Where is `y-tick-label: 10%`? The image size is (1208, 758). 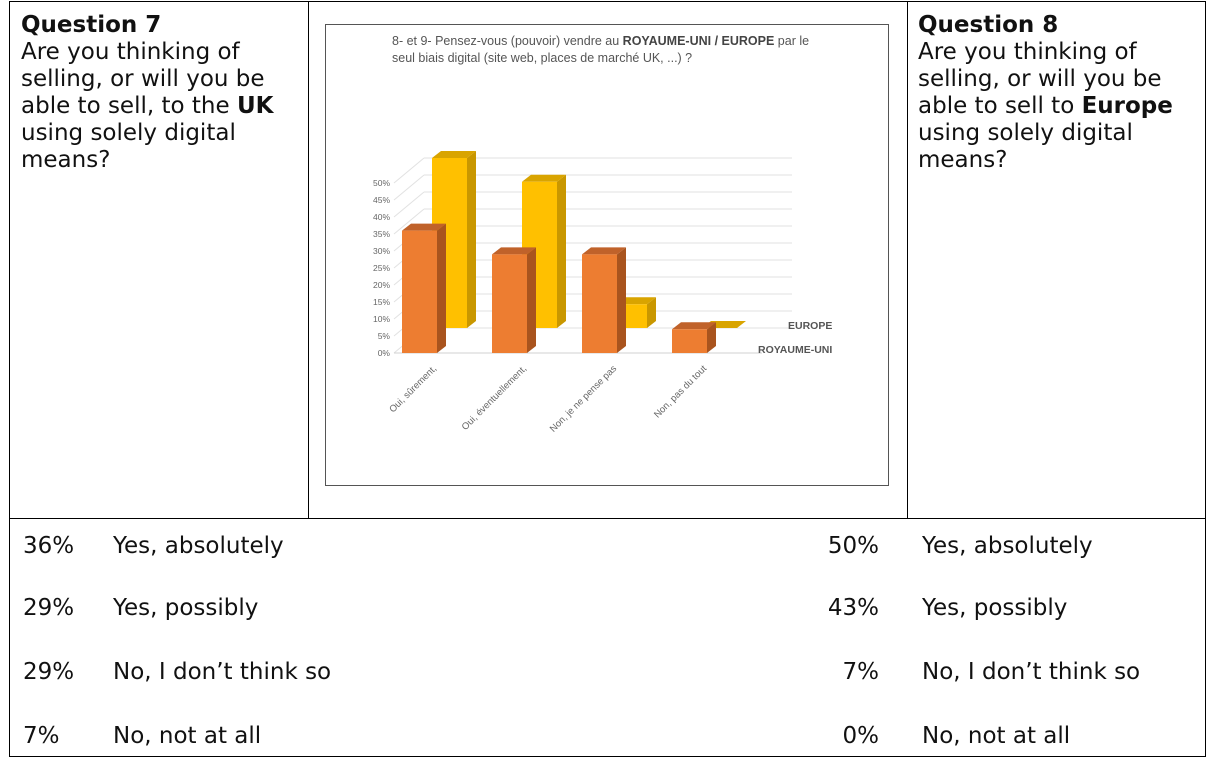 y-tick-label: 10% is located at coordinates (381, 319).